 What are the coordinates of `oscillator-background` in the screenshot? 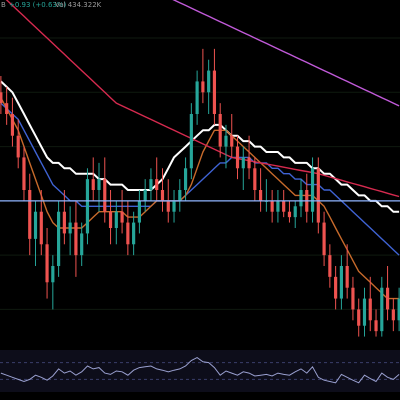 It's located at (200, 371).